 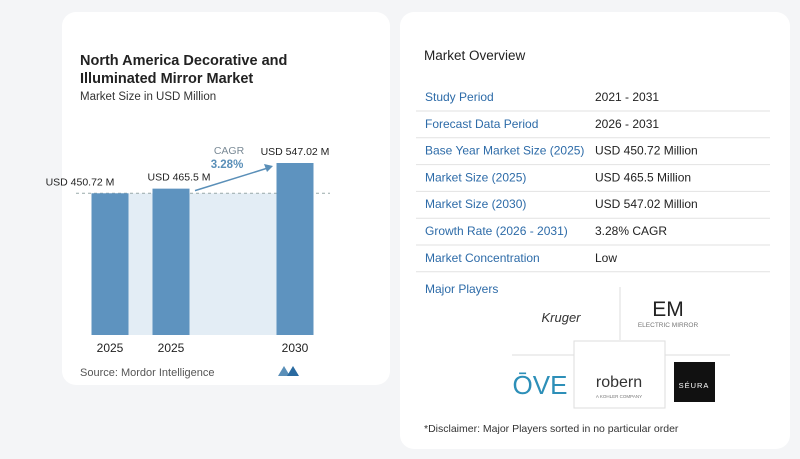 What do you see at coordinates (268, 168) in the screenshot?
I see `cagr-arrowhead` at bounding box center [268, 168].